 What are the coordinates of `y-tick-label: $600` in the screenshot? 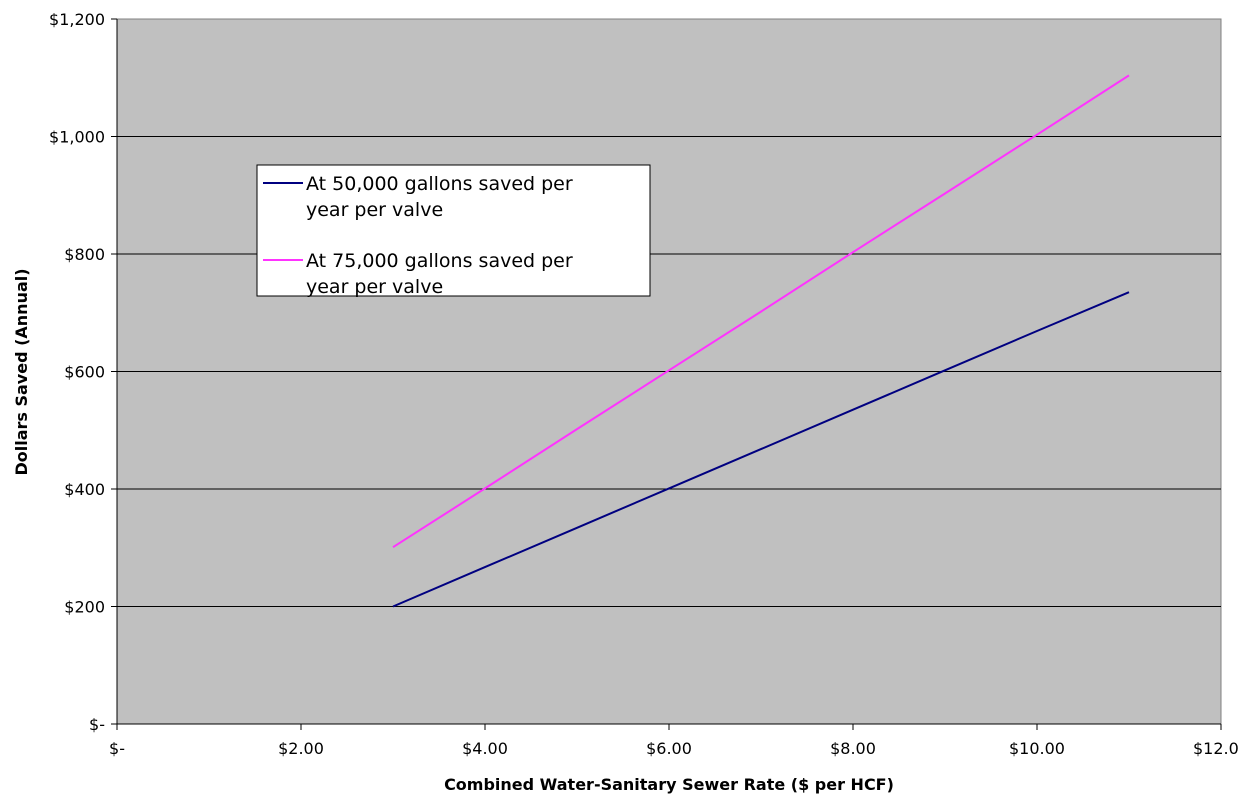 It's located at (84, 372).